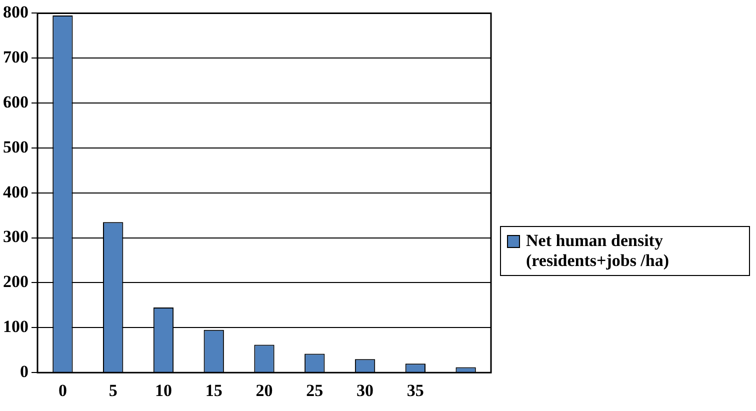  I want to click on x-tick-label: 10, so click(163, 390).